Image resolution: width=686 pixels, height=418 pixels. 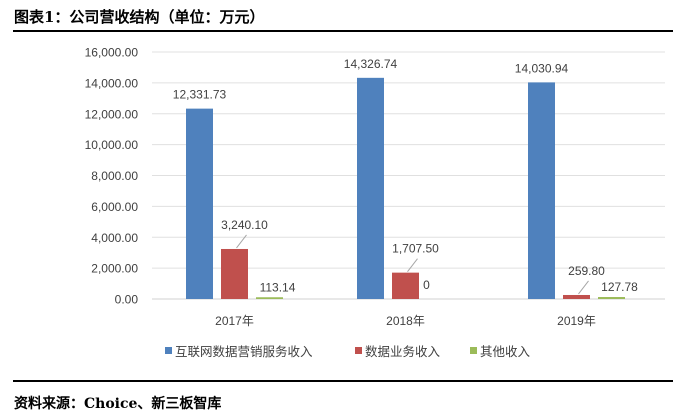 What do you see at coordinates (405, 321) in the screenshot?
I see `x-tick-label: 2018年` at bounding box center [405, 321].